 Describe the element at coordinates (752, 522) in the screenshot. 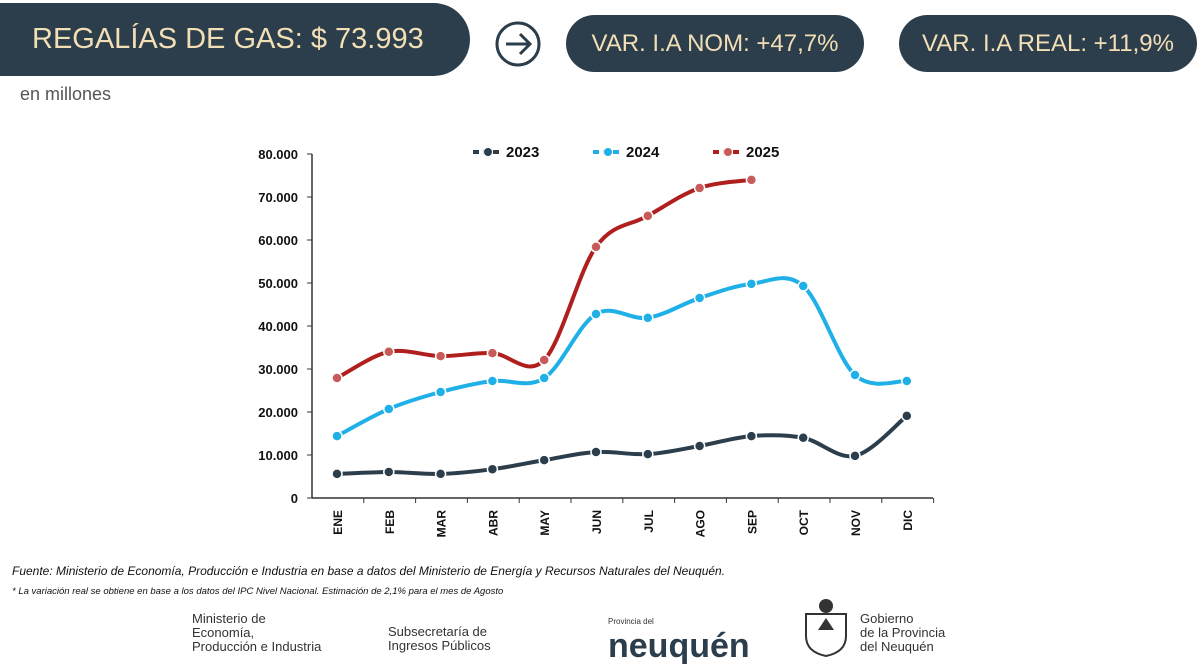

I see `x-tick-label: SEP` at that location.